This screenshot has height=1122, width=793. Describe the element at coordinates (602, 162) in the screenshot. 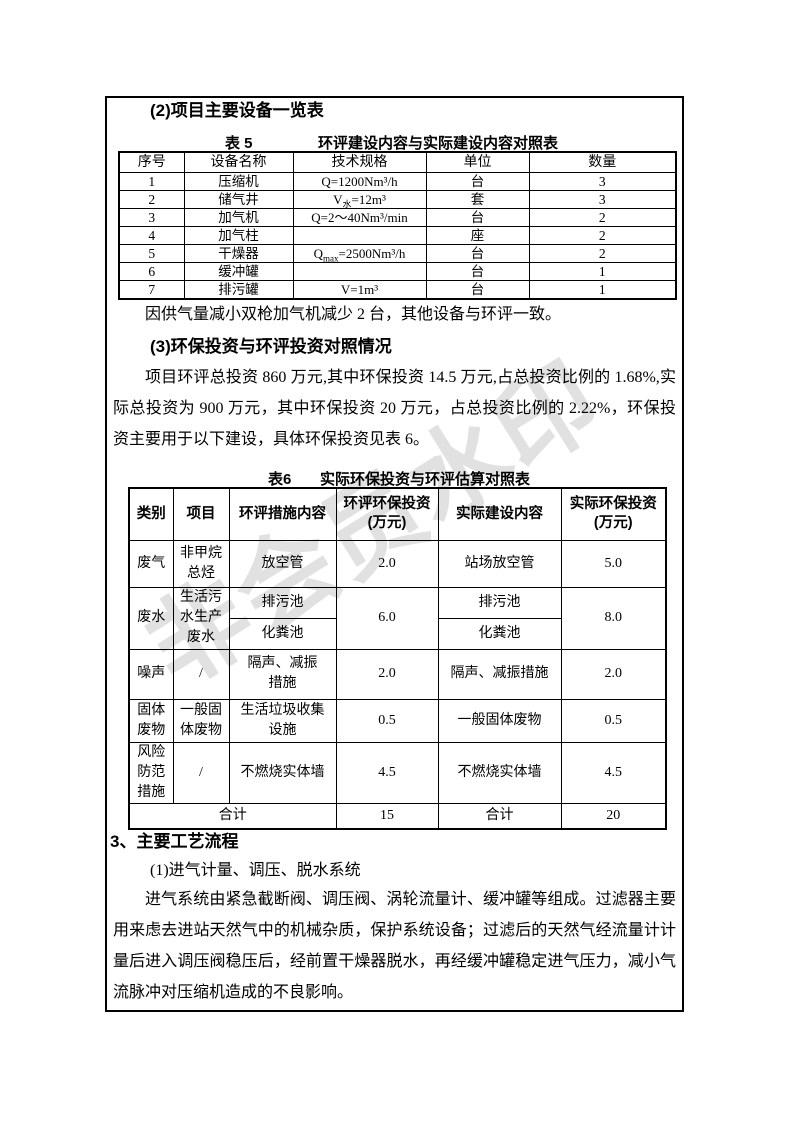

I see `col-header-qty: 数量` at that location.